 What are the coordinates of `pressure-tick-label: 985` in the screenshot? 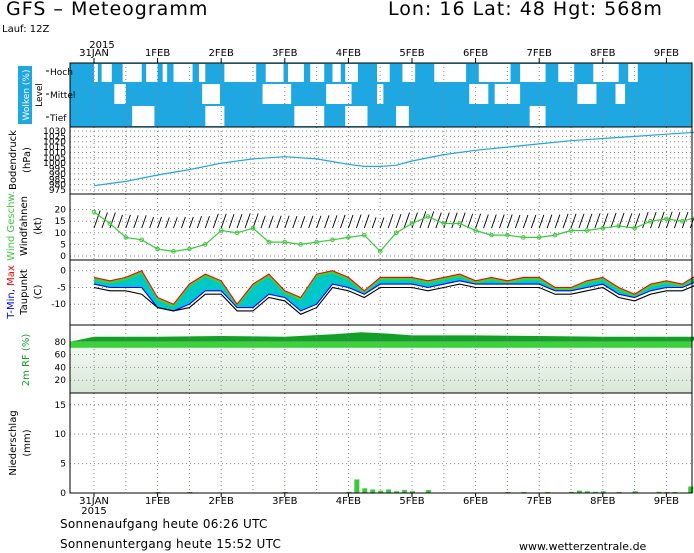 It's located at (57, 180).